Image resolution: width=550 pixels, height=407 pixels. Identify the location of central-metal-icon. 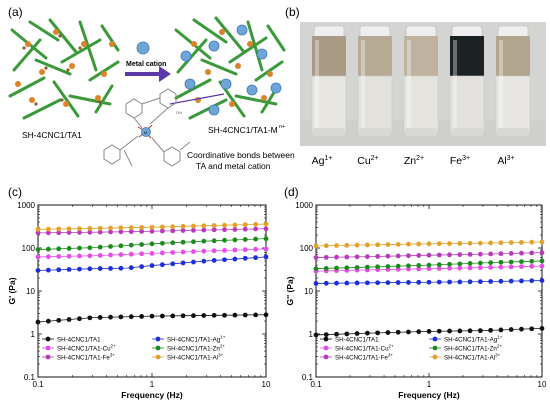
(146, 132).